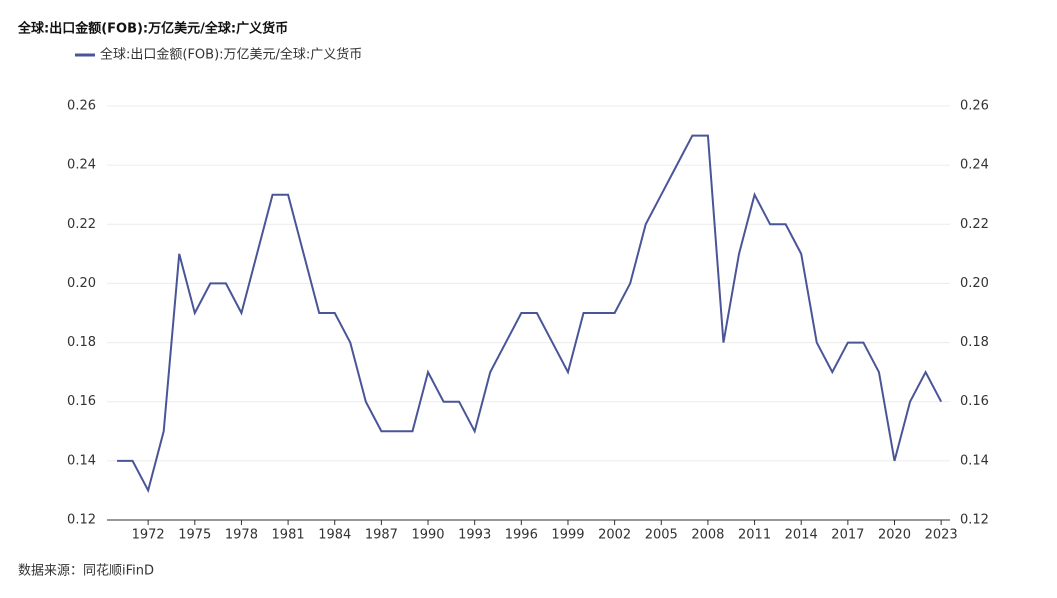 This screenshot has width=1057, height=598. I want to click on x-tick-label: 1978, so click(241, 535).